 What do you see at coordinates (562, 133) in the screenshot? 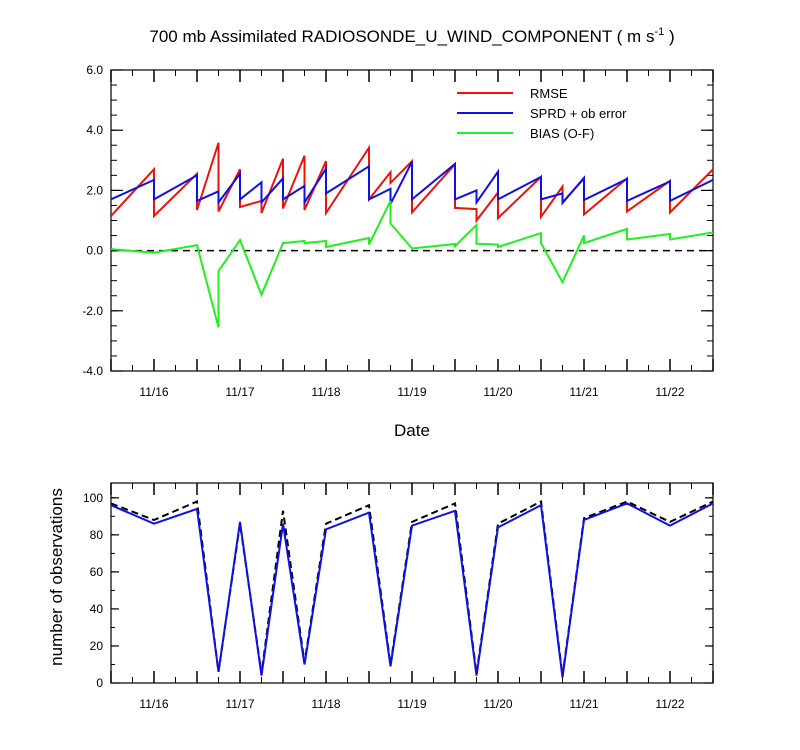
I see `legend-label: BIAS (O-F)` at bounding box center [562, 133].